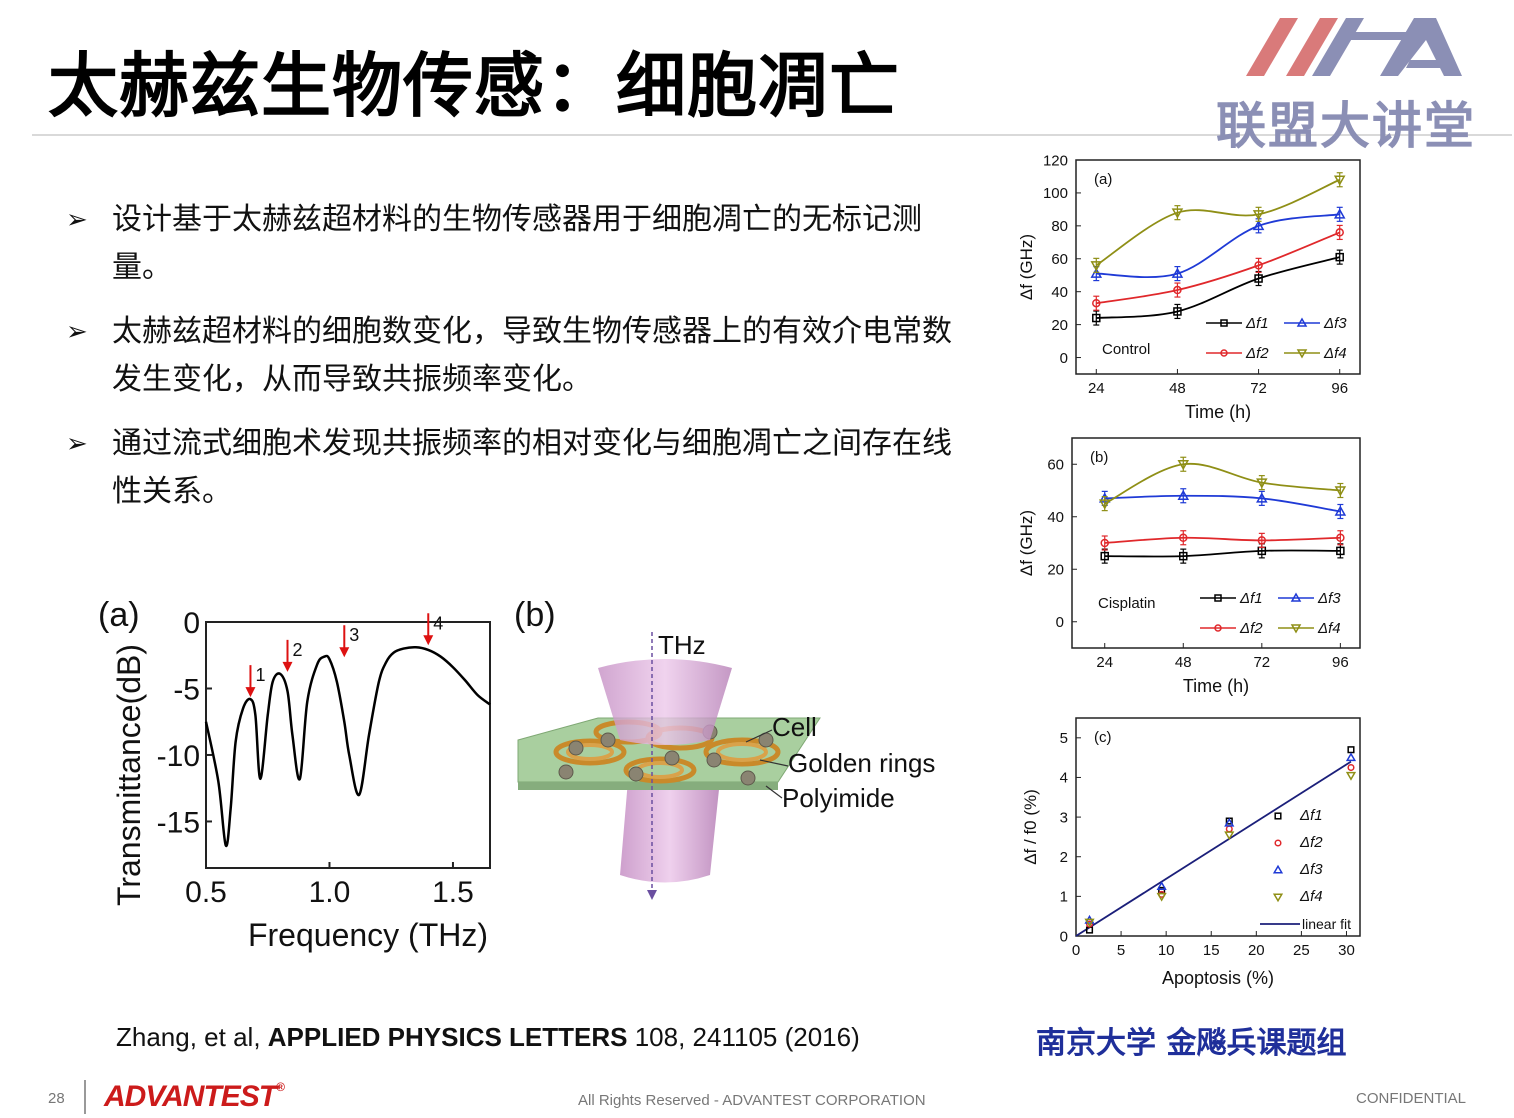 This screenshot has height=1118, width=1514. What do you see at coordinates (206, 892) in the screenshot?
I see `x-tick-label: 0.5` at bounding box center [206, 892].